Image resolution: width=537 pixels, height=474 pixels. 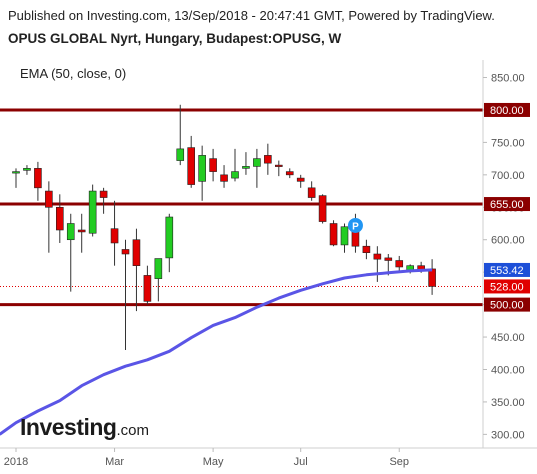 What do you see at coordinates (132, 430) in the screenshot?
I see `logo-suffix-text: .com` at bounding box center [132, 430].